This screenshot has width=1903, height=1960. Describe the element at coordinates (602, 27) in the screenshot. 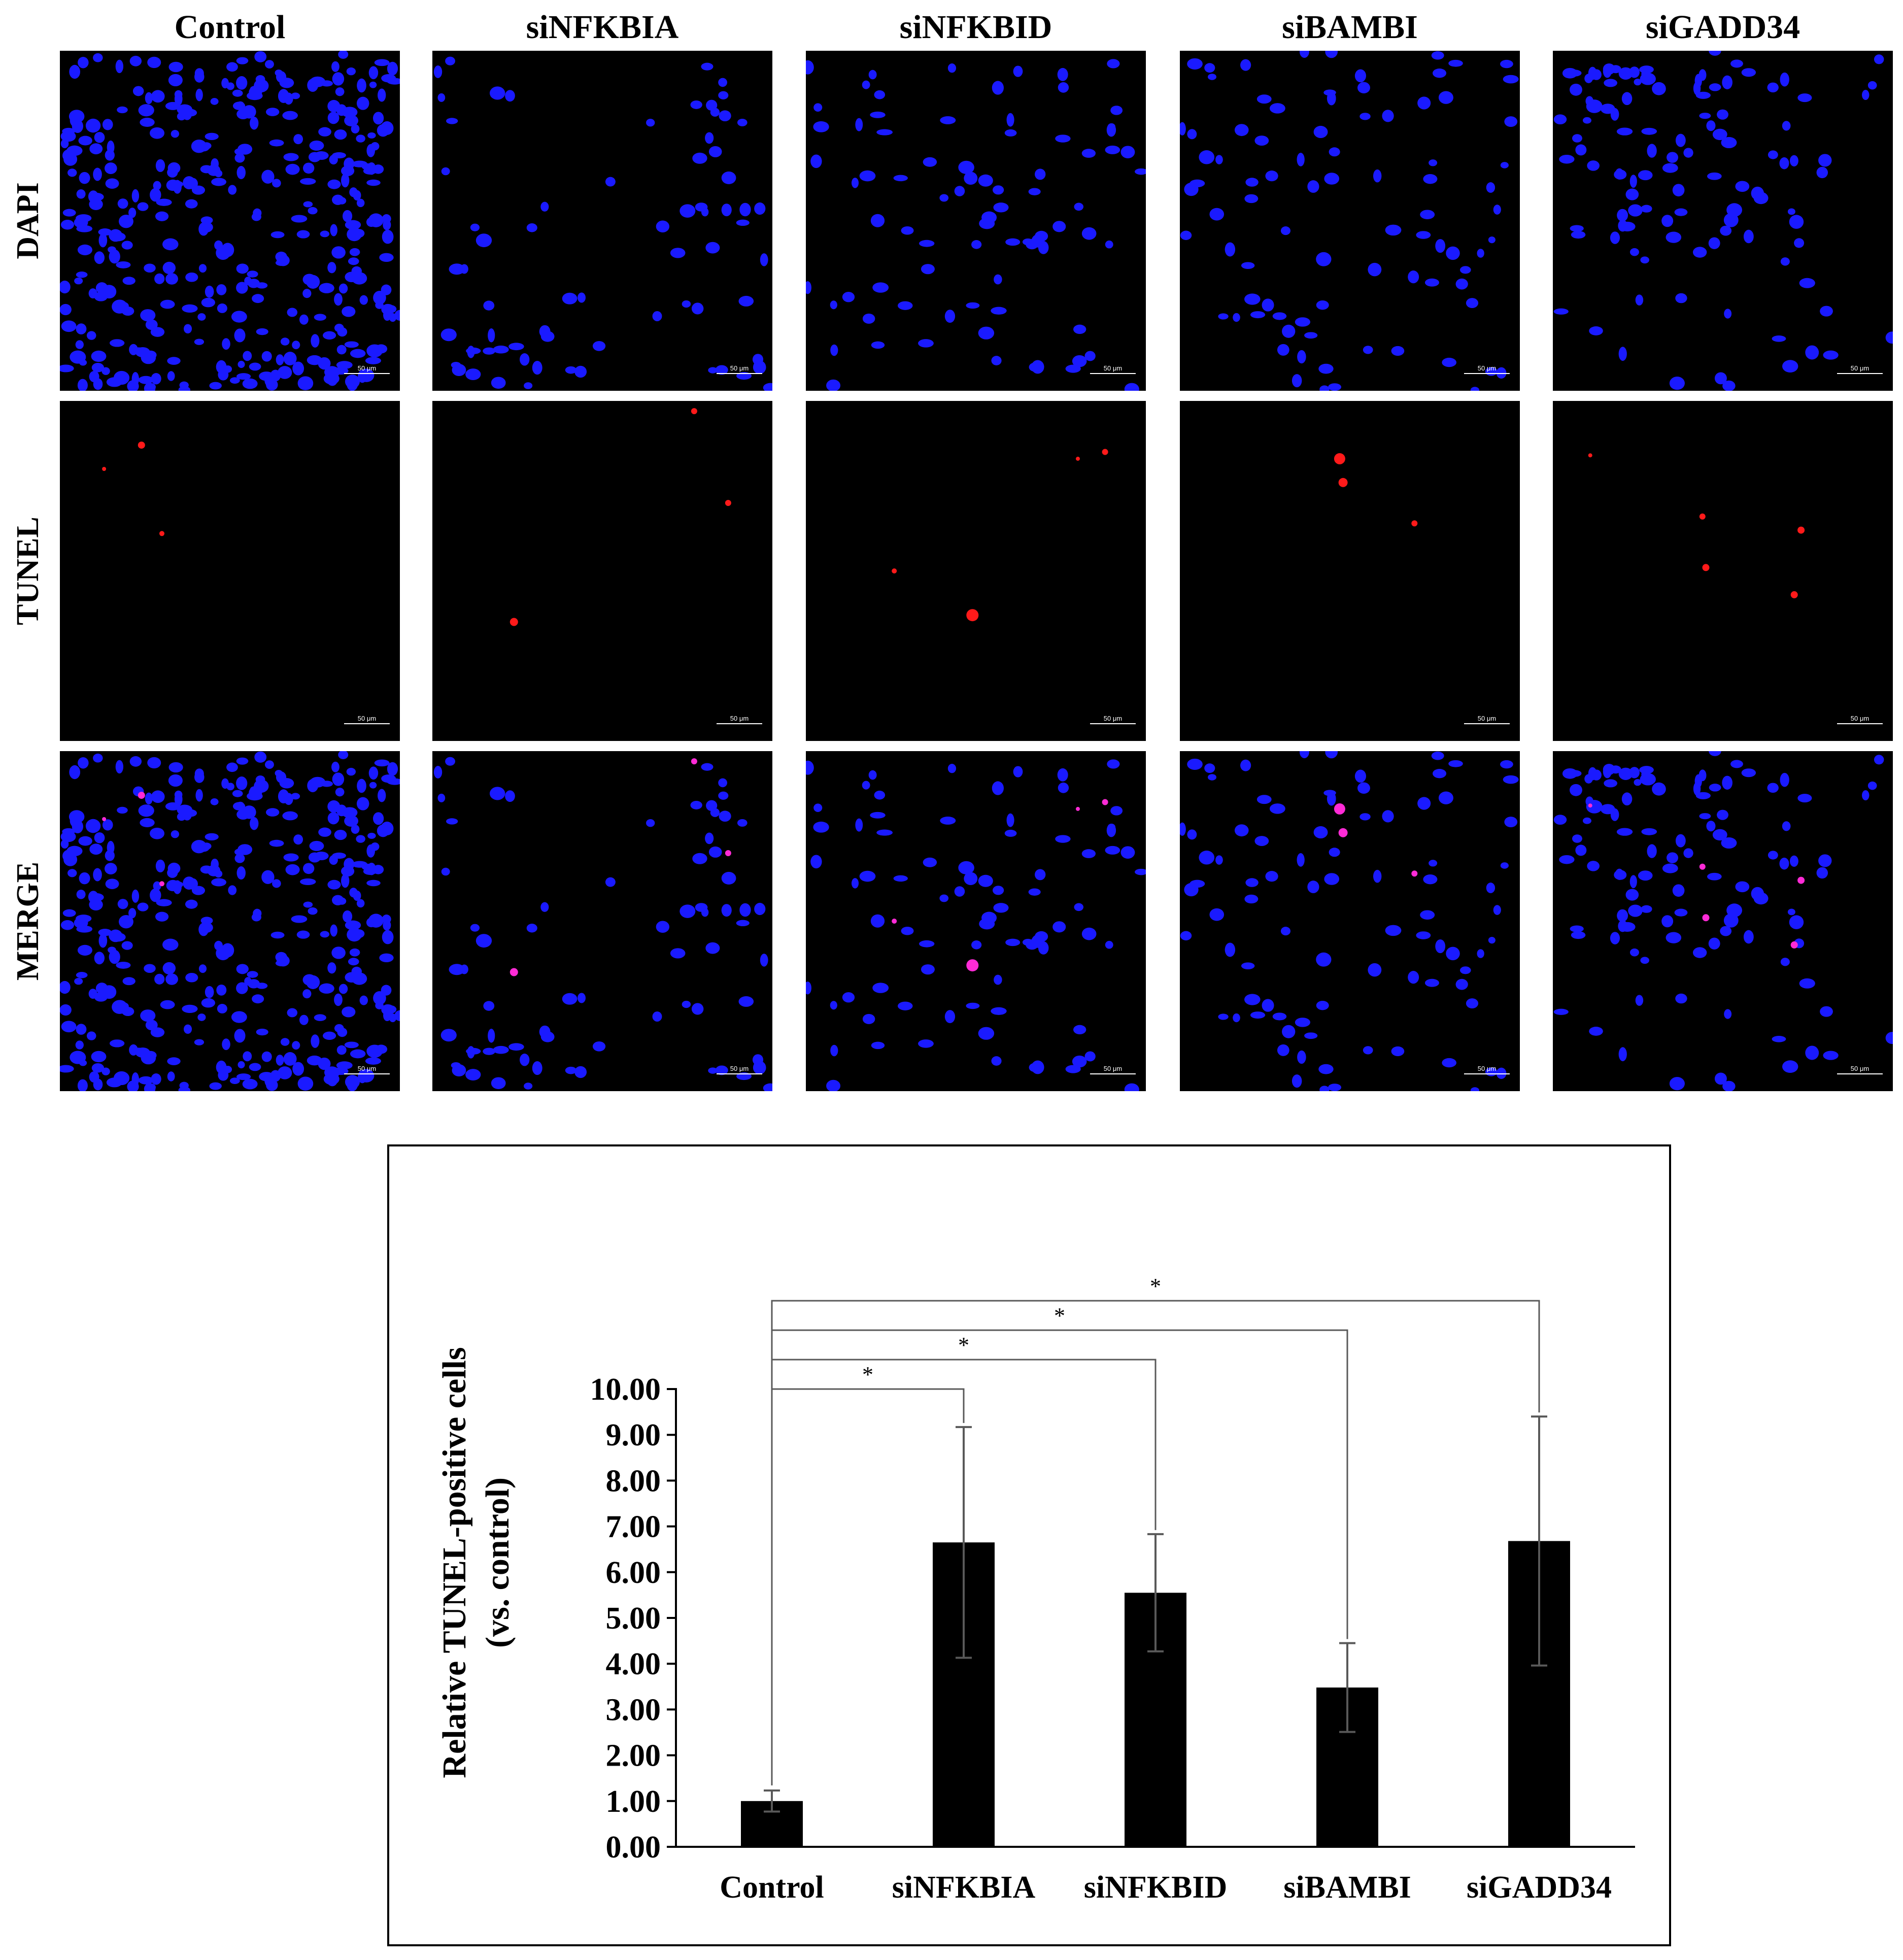

I see `column-header-sinfkbia: siNFKBIA` at that location.